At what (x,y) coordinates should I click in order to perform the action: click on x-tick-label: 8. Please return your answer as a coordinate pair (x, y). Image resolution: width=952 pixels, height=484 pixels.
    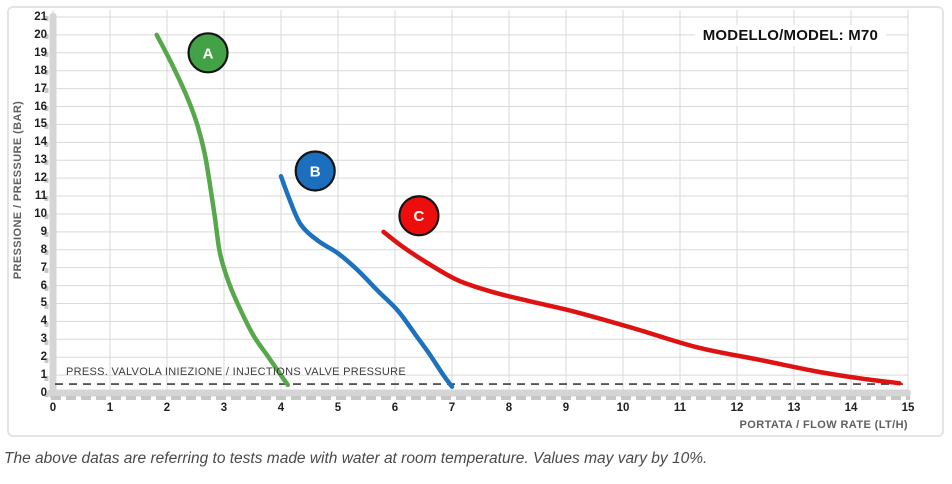
    Looking at the image, I should click on (509, 408).